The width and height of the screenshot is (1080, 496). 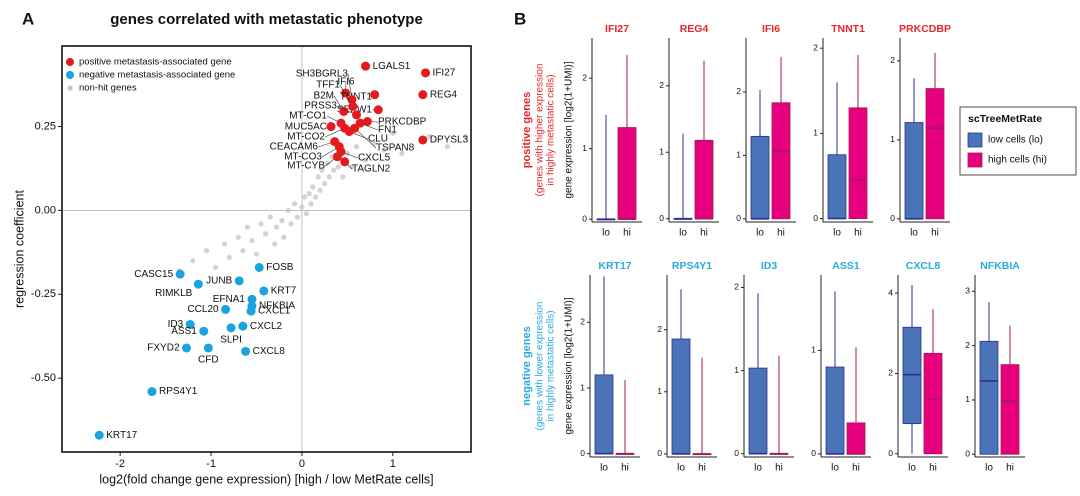 What do you see at coordinates (269, 351) in the screenshot?
I see `point-label: CXCL8` at bounding box center [269, 351].